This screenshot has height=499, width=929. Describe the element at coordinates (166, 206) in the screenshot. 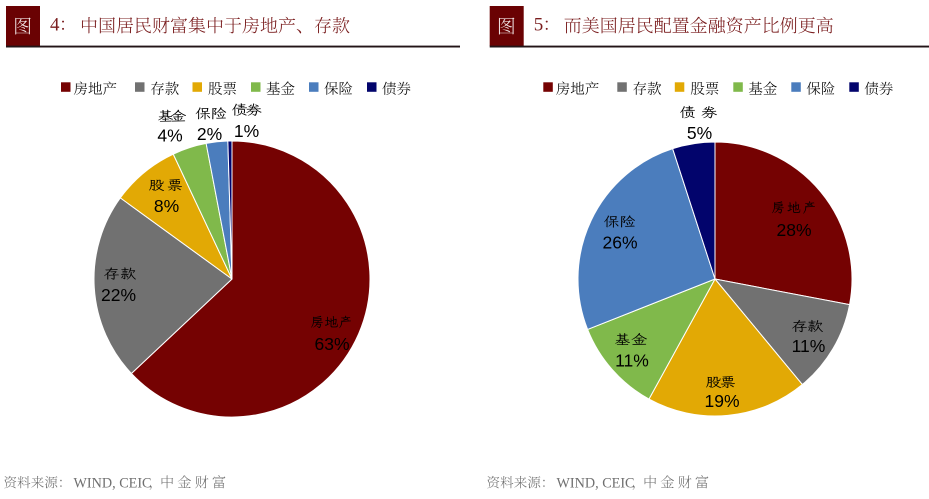

I see `svg-text: 8%` at that location.